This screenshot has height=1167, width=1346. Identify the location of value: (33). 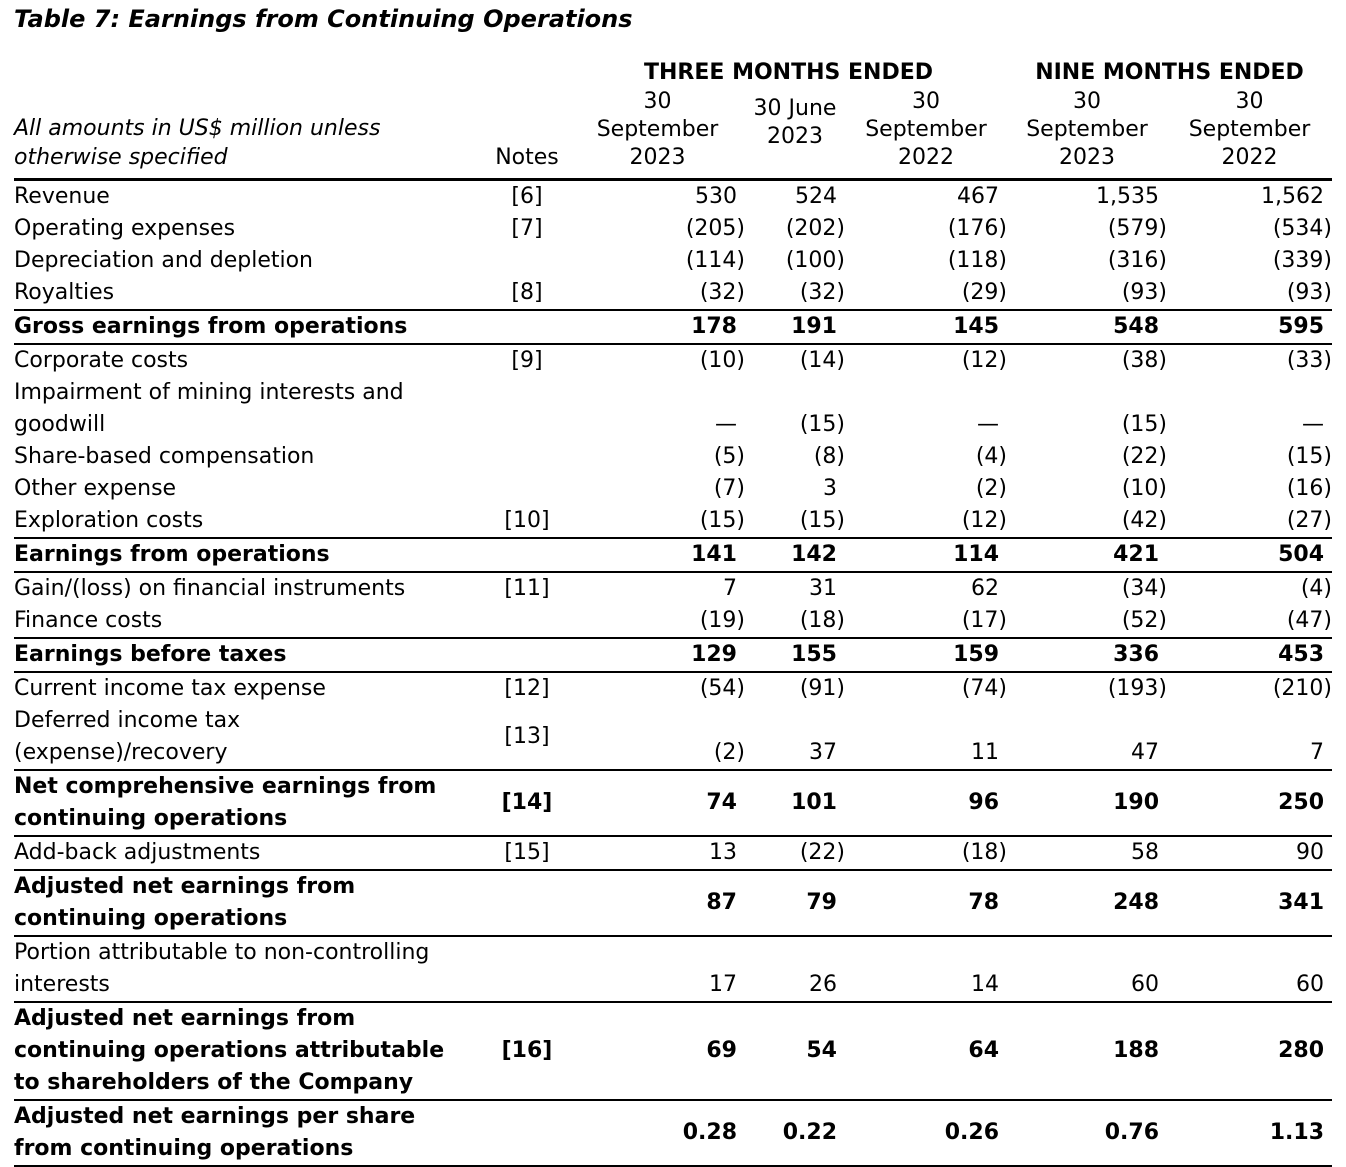
(1309, 360).